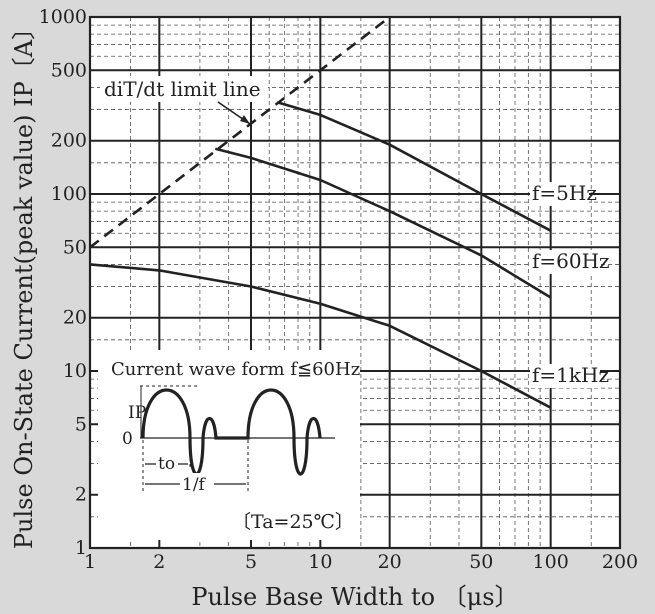  I want to click on inset-period-label: 1/f, so click(194, 485).